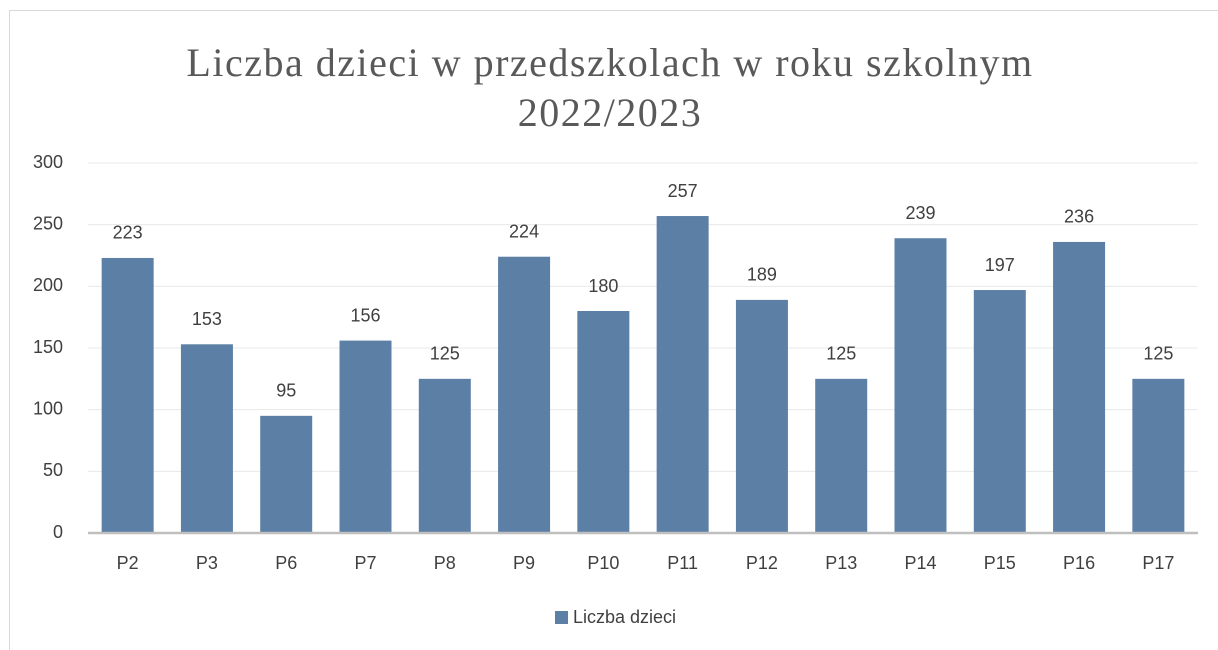 Image resolution: width=1218 pixels, height=650 pixels. Describe the element at coordinates (286, 563) in the screenshot. I see `x-tick-label: P6` at that location.